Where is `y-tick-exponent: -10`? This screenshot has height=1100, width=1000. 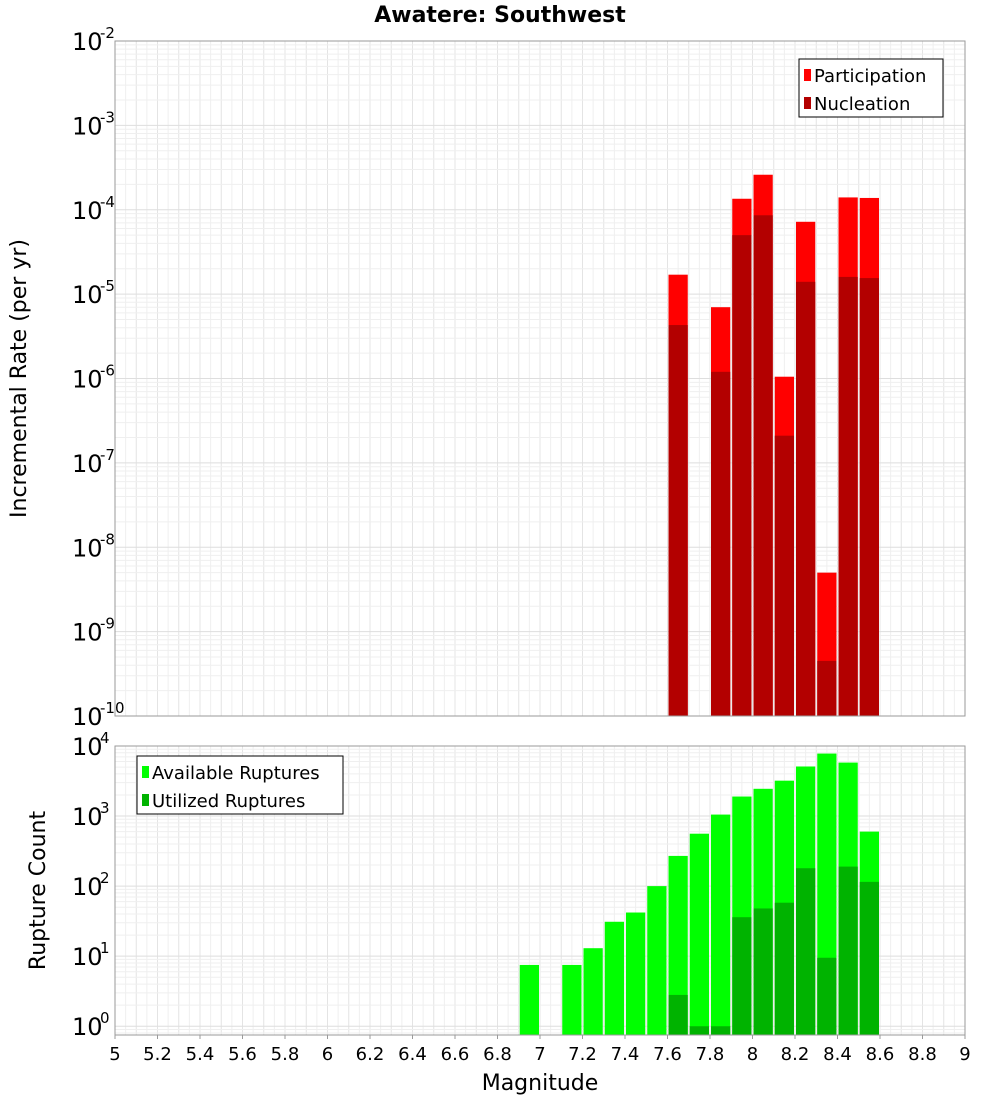 y-tick-exponent: -10 is located at coordinates (112, 708).